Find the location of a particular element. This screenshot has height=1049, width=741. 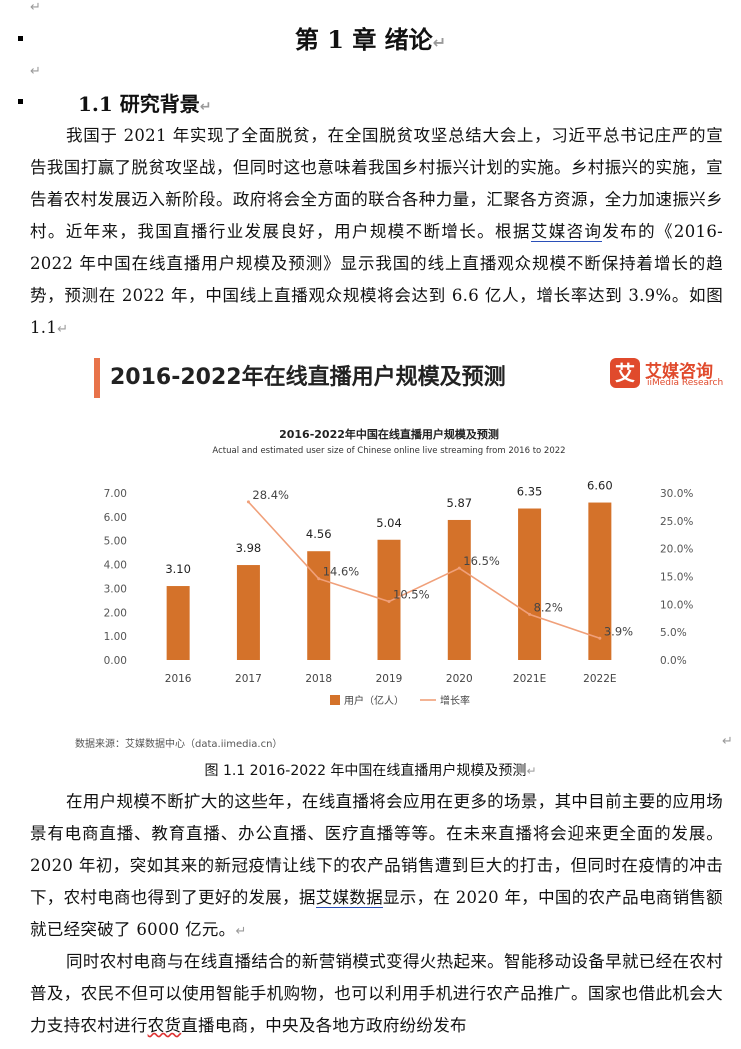

bar-value-label: 4.56 is located at coordinates (319, 534).